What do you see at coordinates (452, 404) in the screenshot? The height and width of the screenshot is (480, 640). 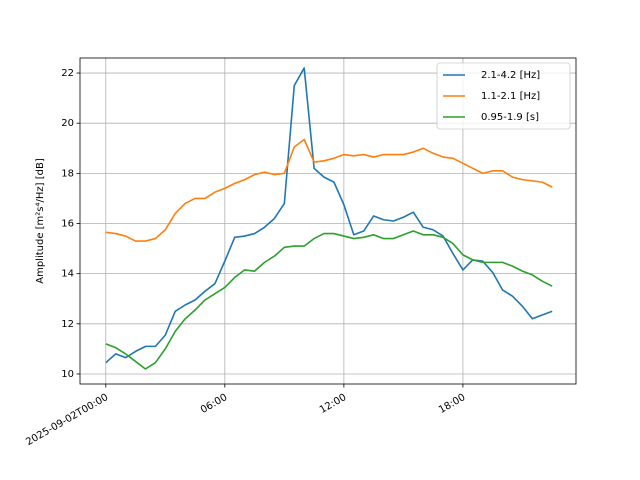 I see `x-tick-label: 18:00` at bounding box center [452, 404].